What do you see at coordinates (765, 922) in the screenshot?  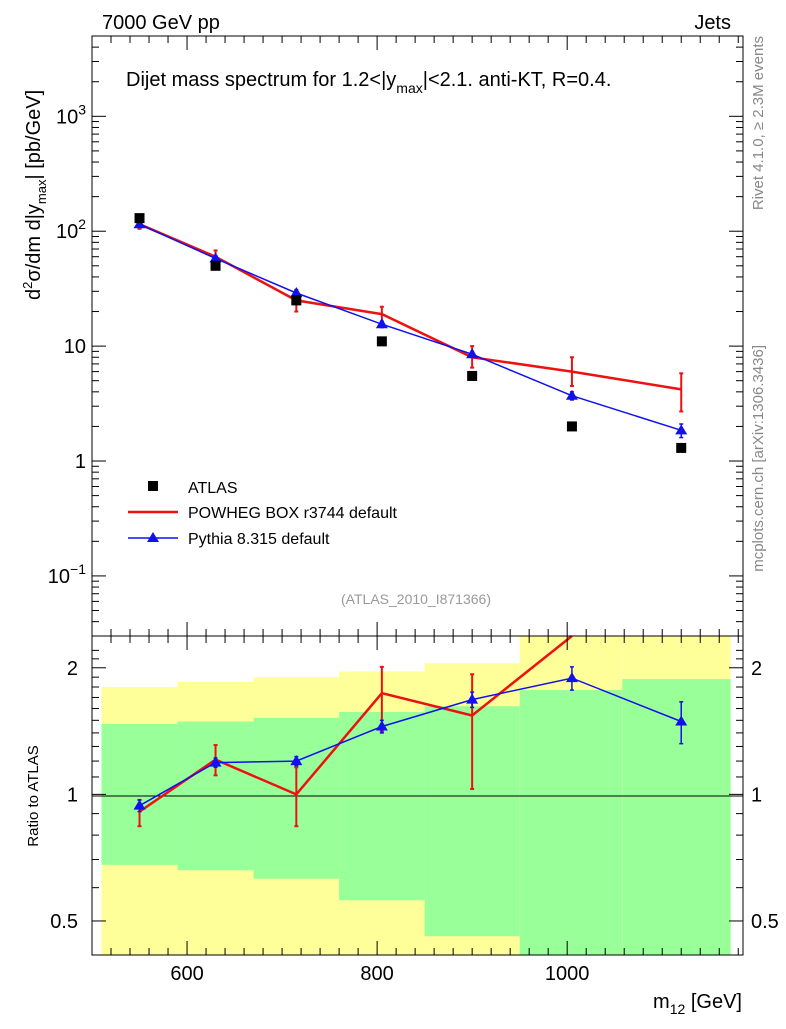 I see `ratio-y-tick-label-right: 0.5` at bounding box center [765, 922].